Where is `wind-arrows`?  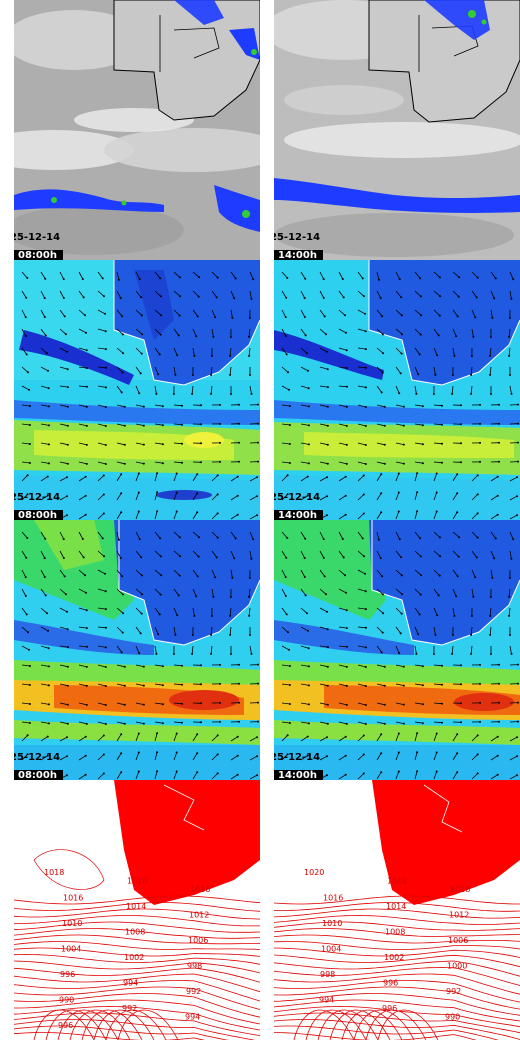
wind-arrows is located at coordinates (400, 655).